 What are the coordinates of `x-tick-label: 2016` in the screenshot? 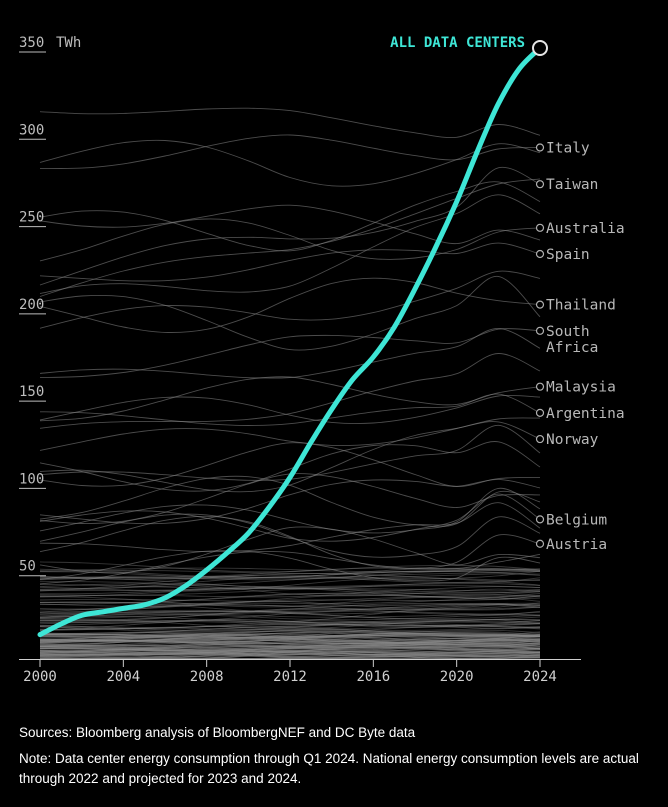 It's located at (373, 677).